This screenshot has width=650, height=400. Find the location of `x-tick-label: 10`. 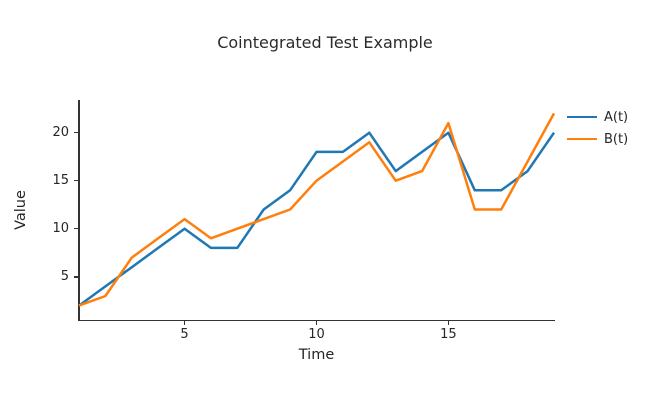

x-tick-label: 10 is located at coordinates (316, 334).